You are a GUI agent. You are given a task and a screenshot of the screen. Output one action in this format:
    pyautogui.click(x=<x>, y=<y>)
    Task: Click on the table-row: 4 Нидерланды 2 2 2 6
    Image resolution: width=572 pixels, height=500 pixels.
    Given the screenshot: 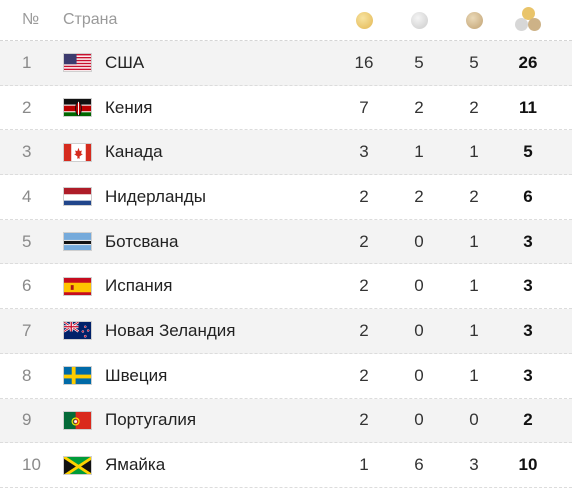 What is the action you would take?
    pyautogui.click(x=286, y=197)
    